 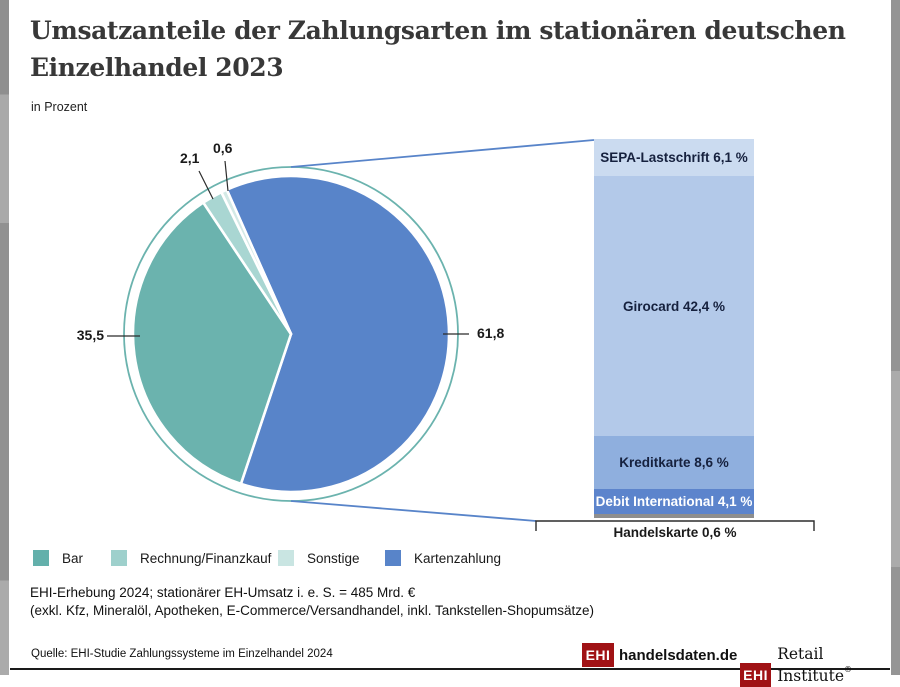 What do you see at coordinates (119, 558) in the screenshot?
I see `legend-swatch-rechnung` at bounding box center [119, 558].